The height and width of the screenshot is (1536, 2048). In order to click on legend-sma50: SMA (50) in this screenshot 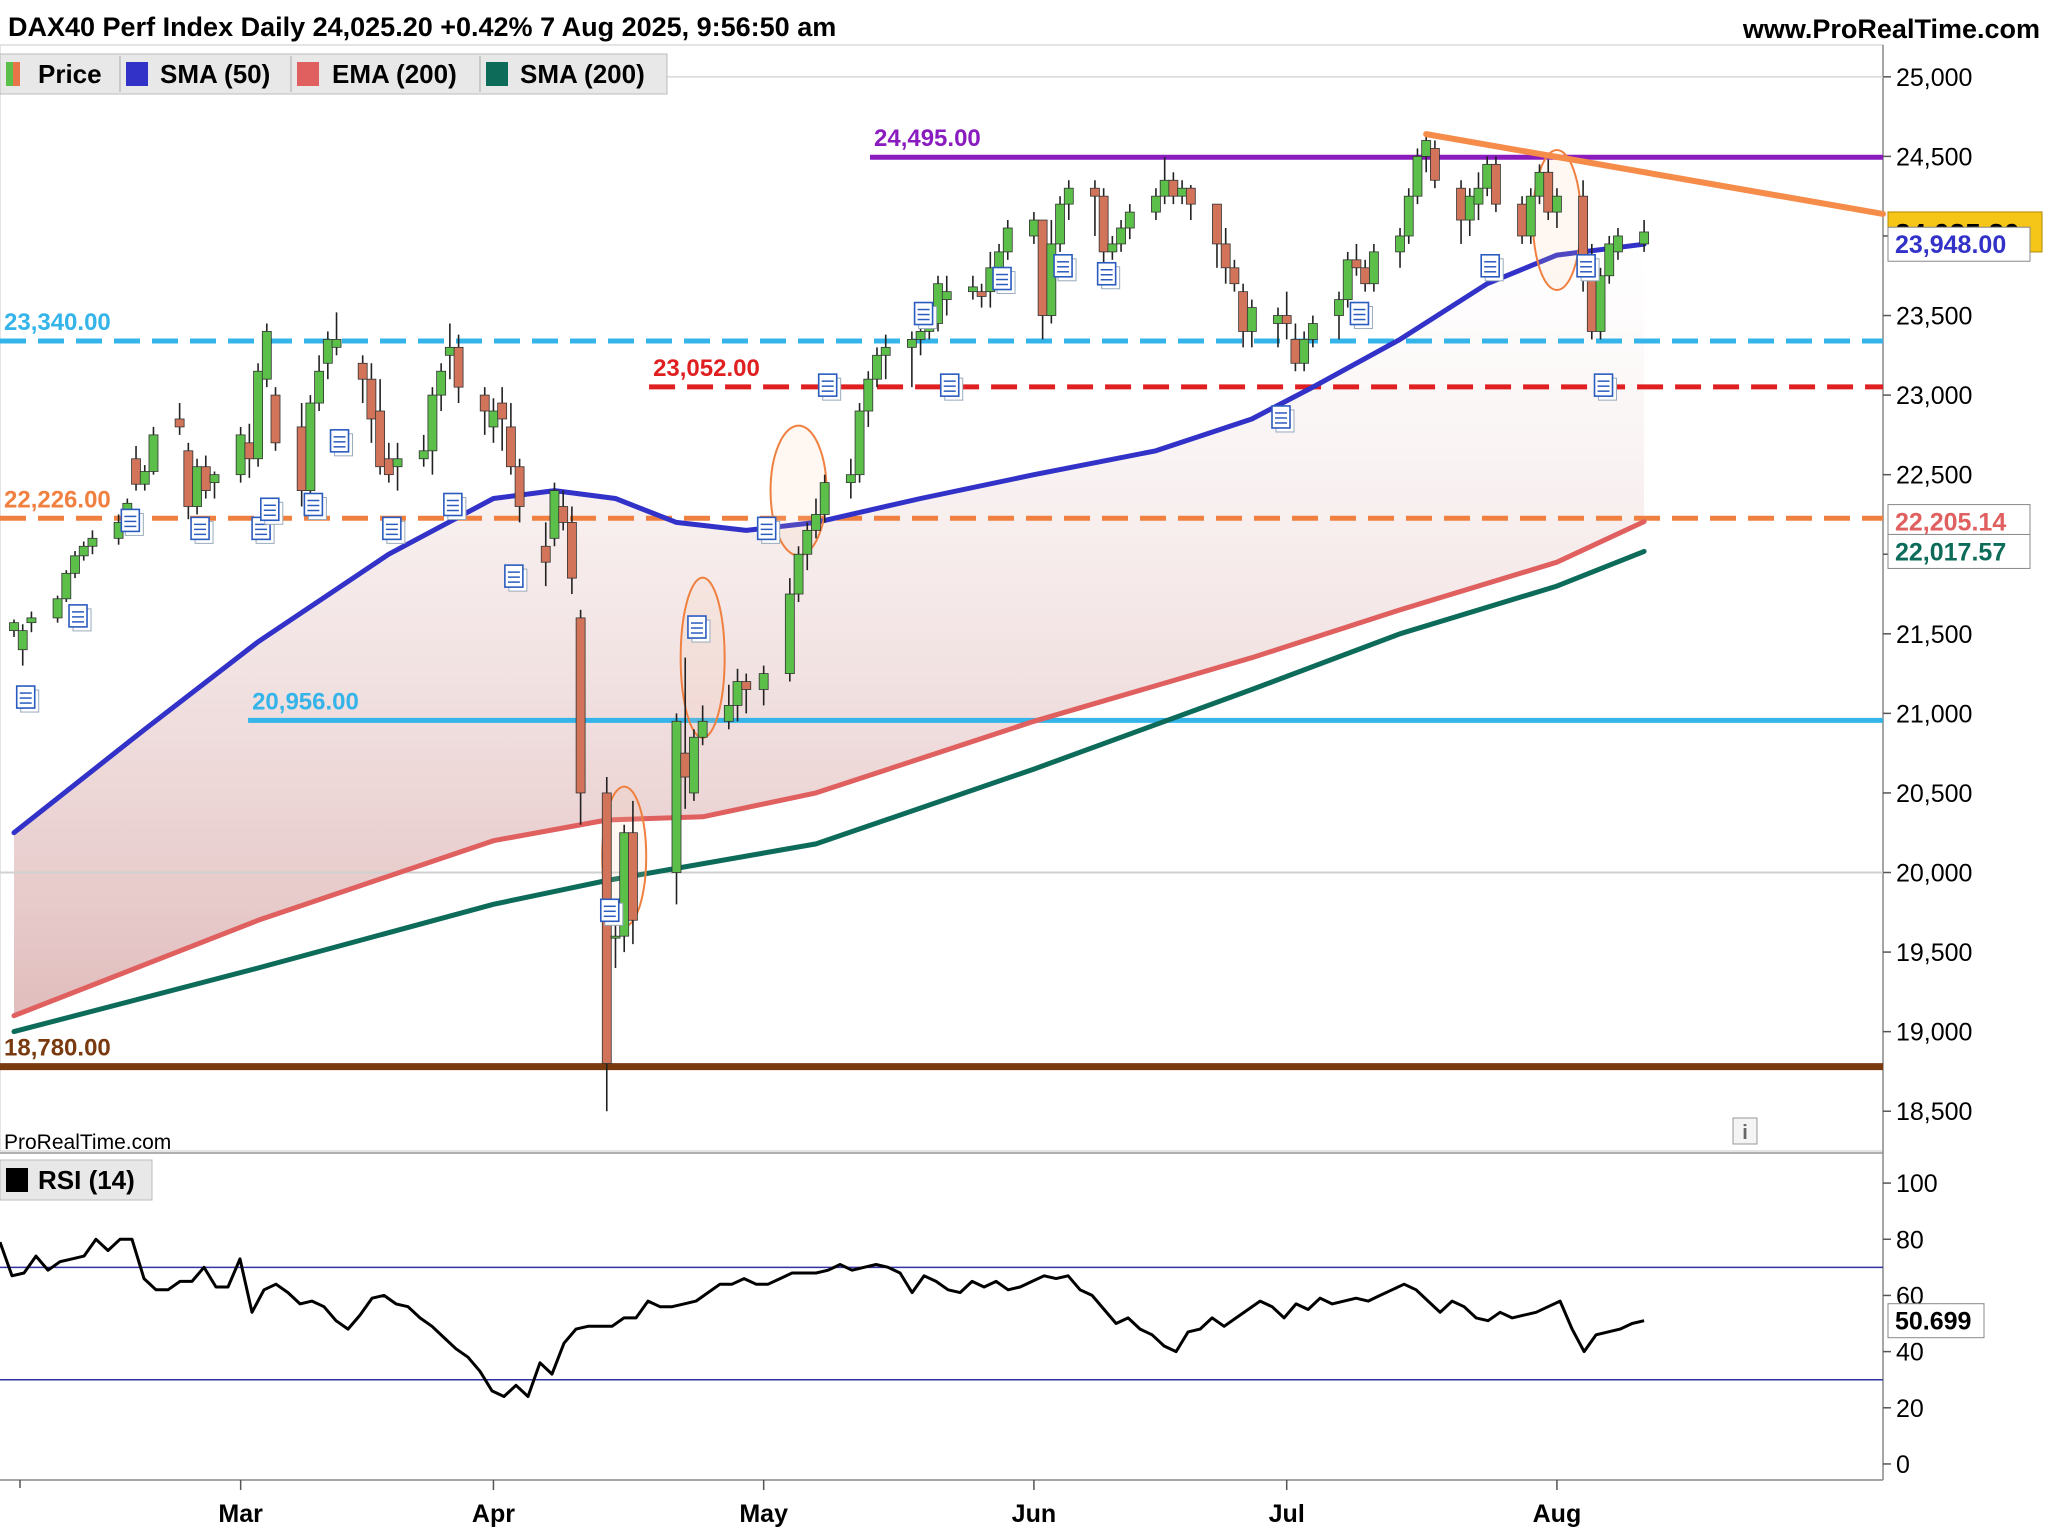, I will do `click(198, 74)`.